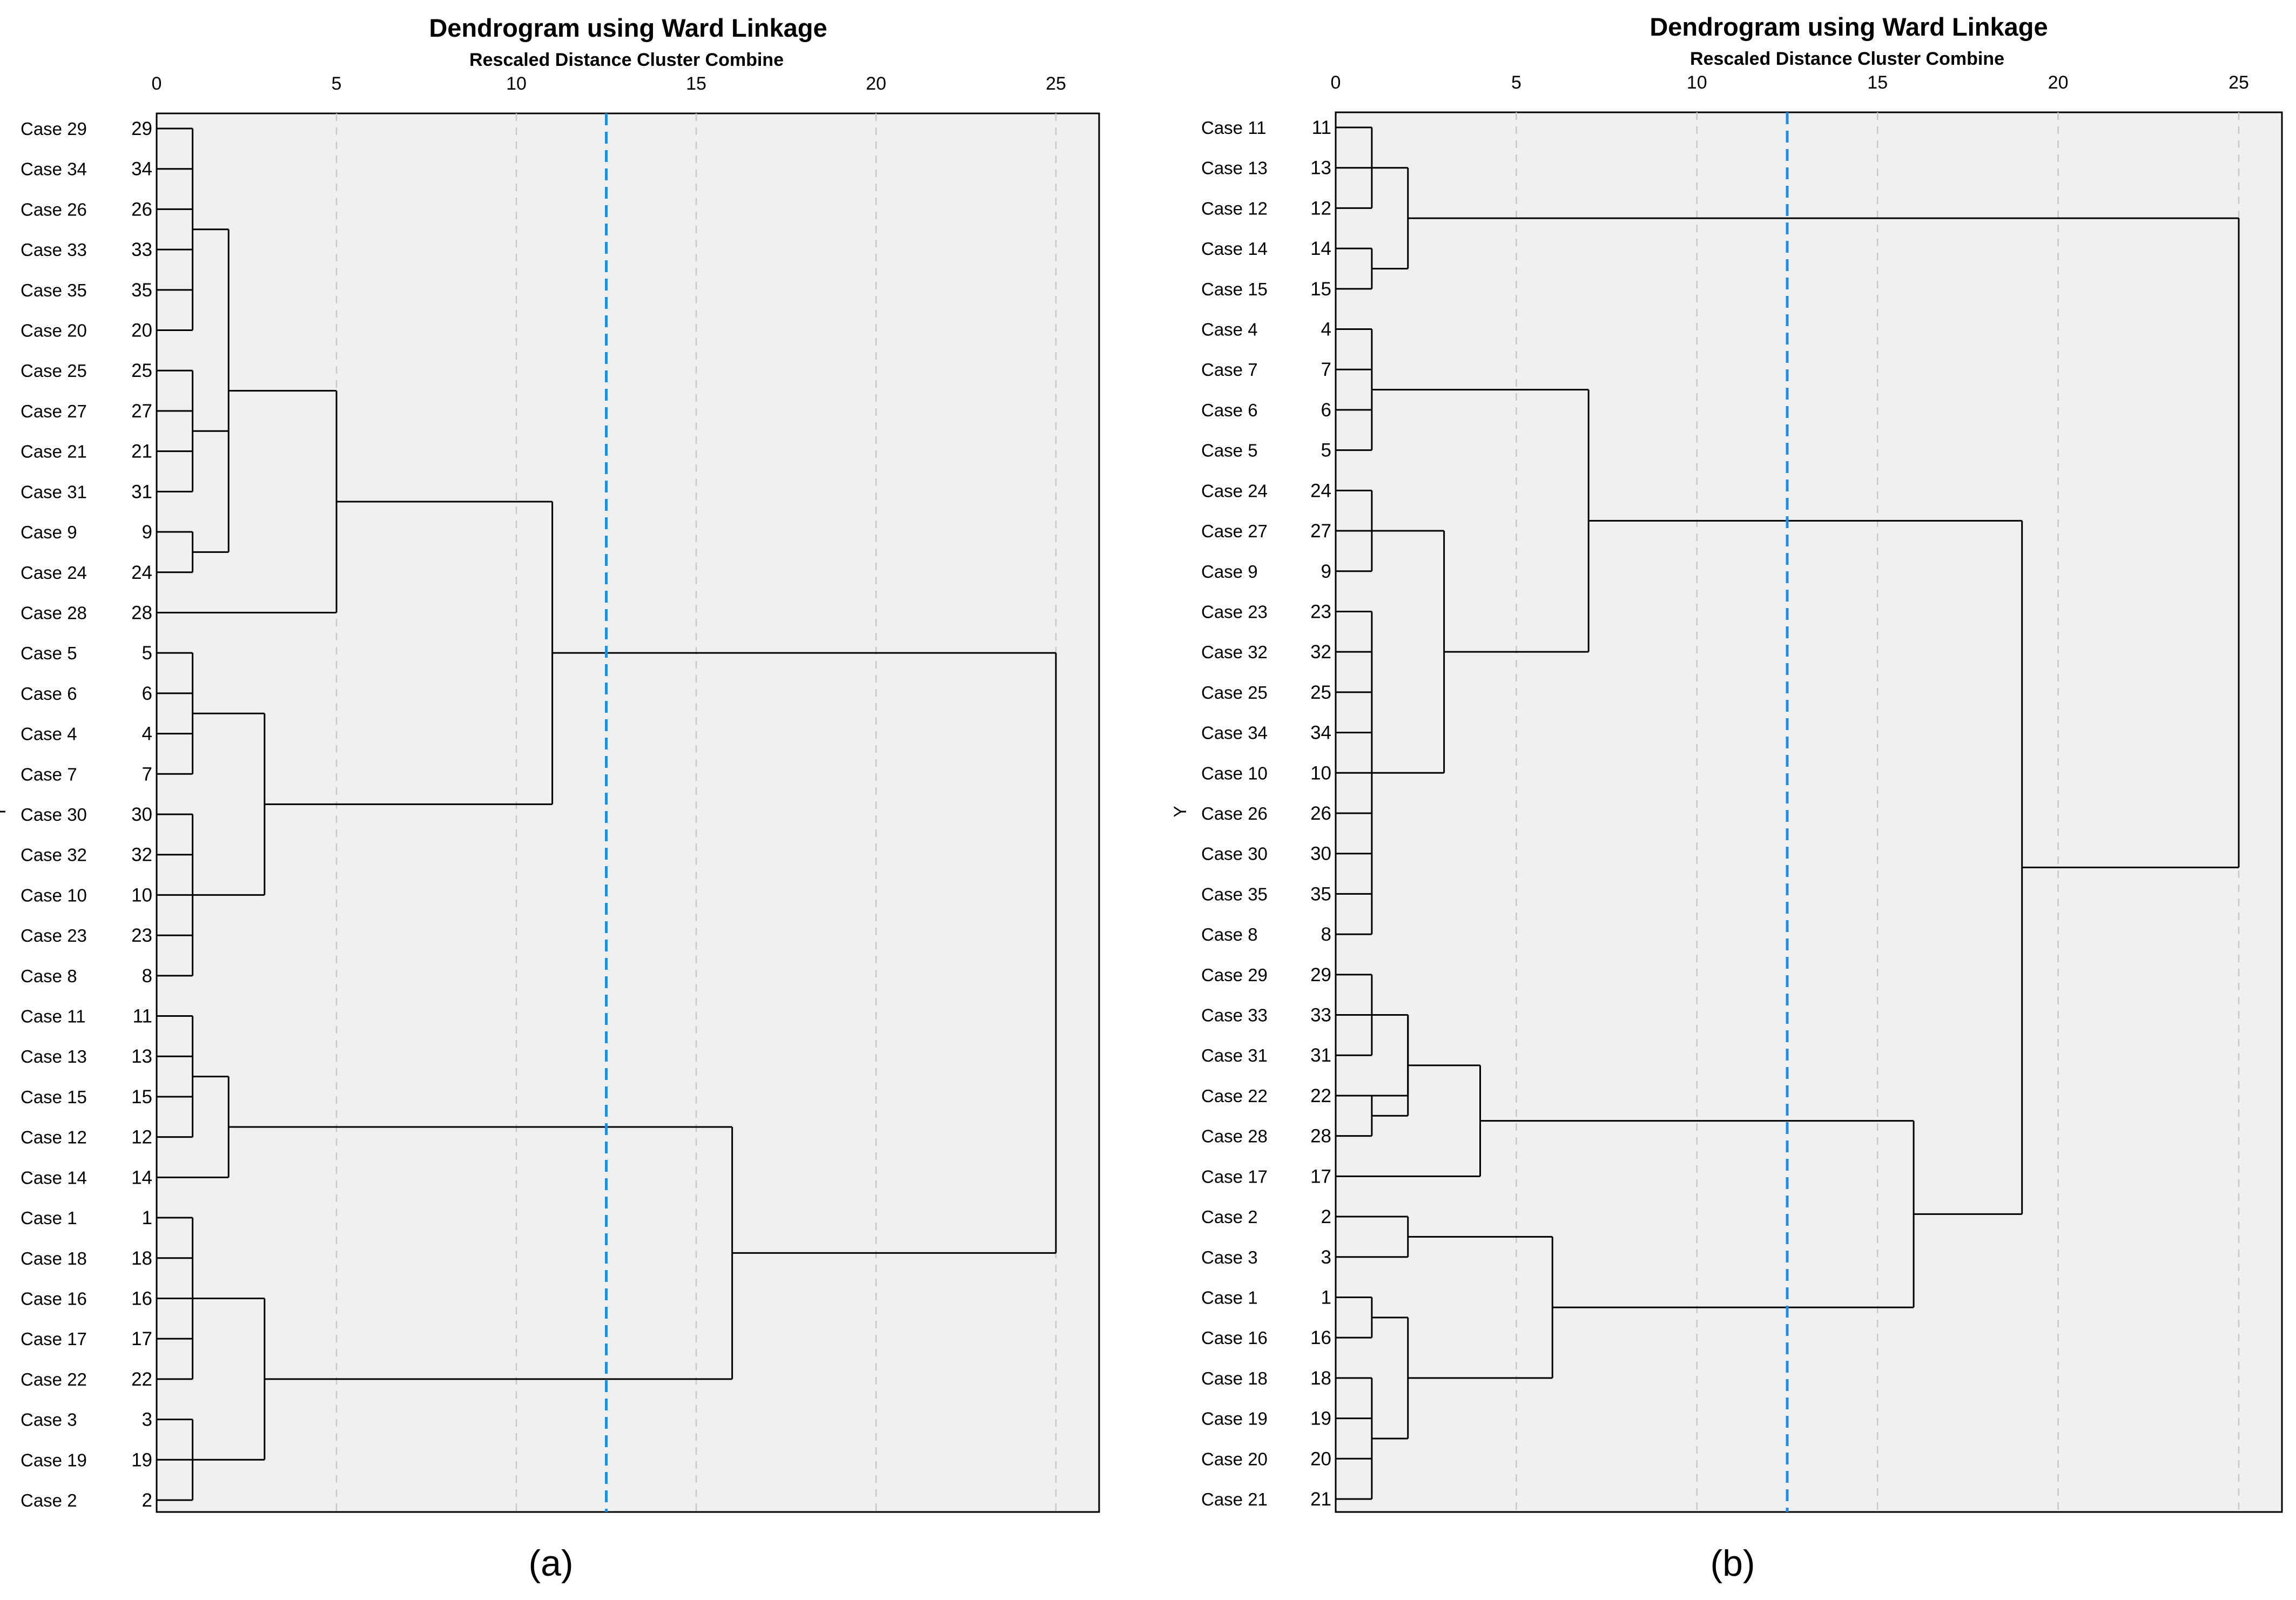 Image resolution: width=2296 pixels, height=1600 pixels. I want to click on leaf-id-label: 5, so click(1326, 450).